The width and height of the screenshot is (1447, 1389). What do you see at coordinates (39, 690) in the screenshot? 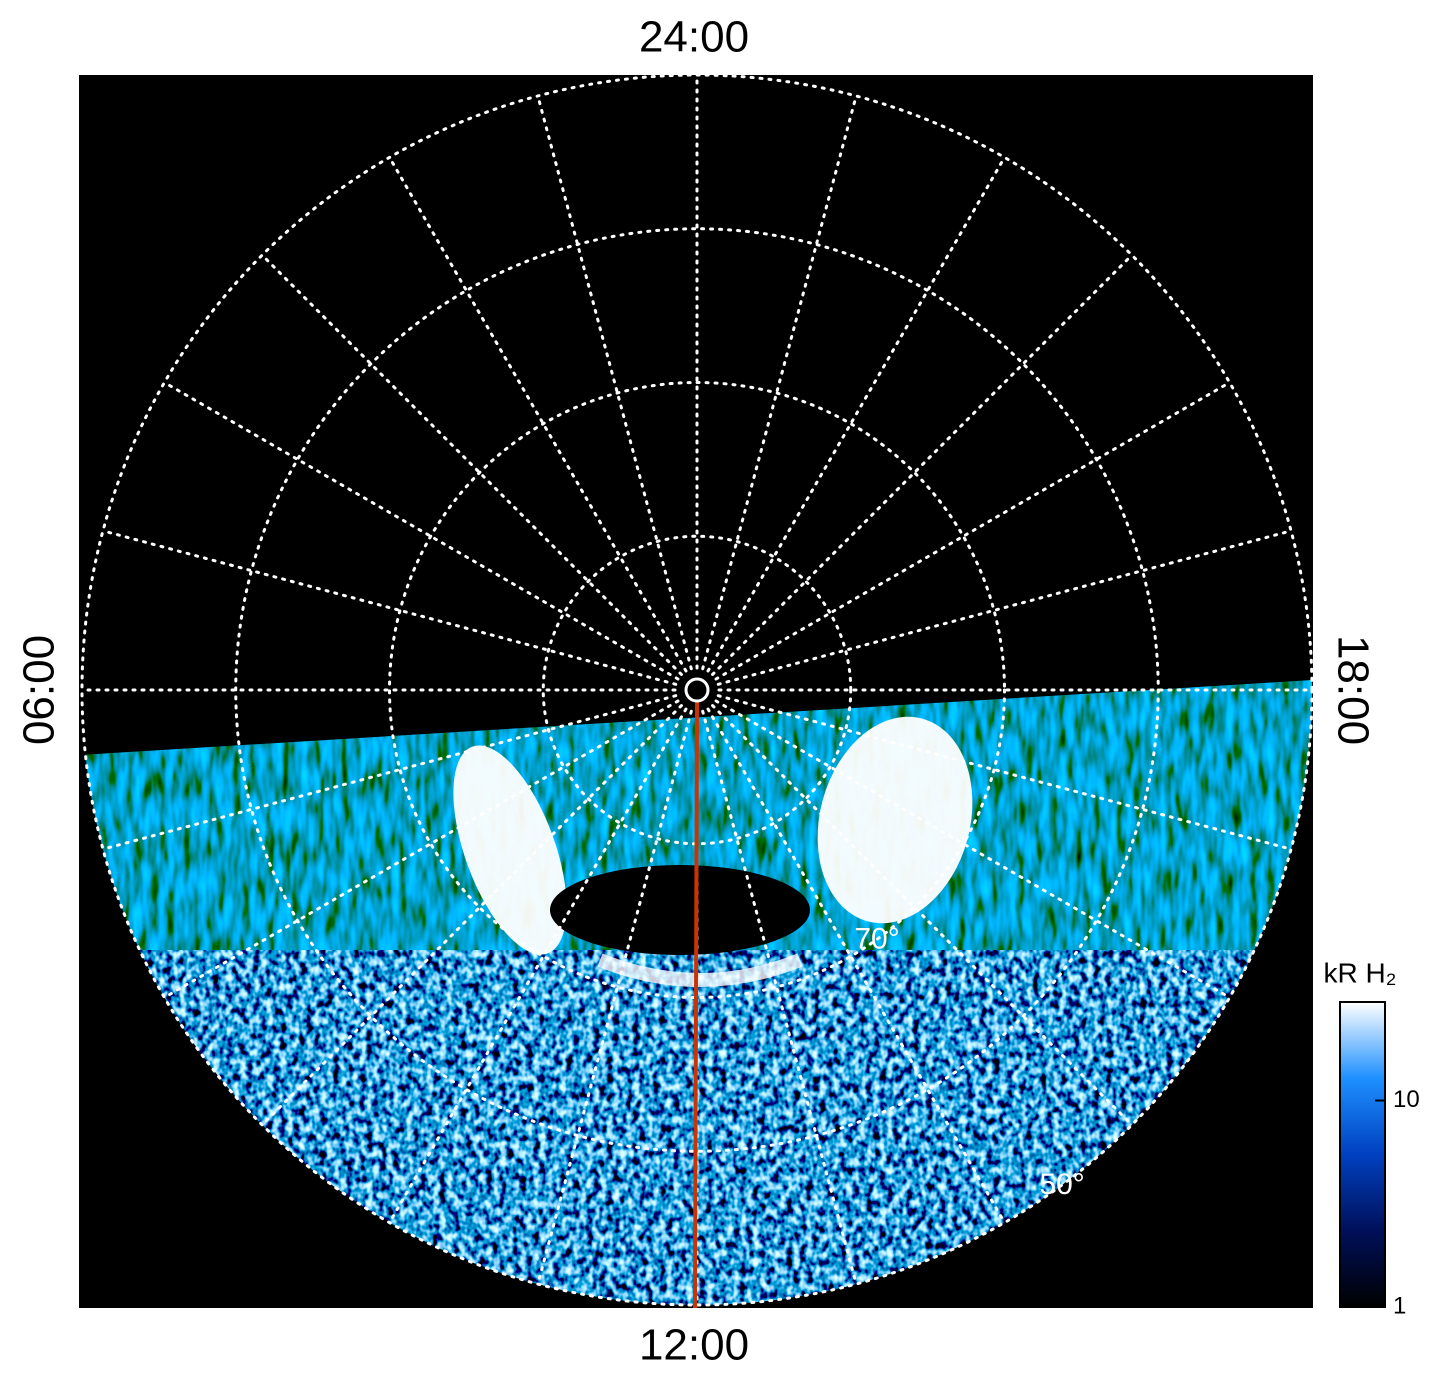
I see `hour-label: 06:00` at bounding box center [39, 690].